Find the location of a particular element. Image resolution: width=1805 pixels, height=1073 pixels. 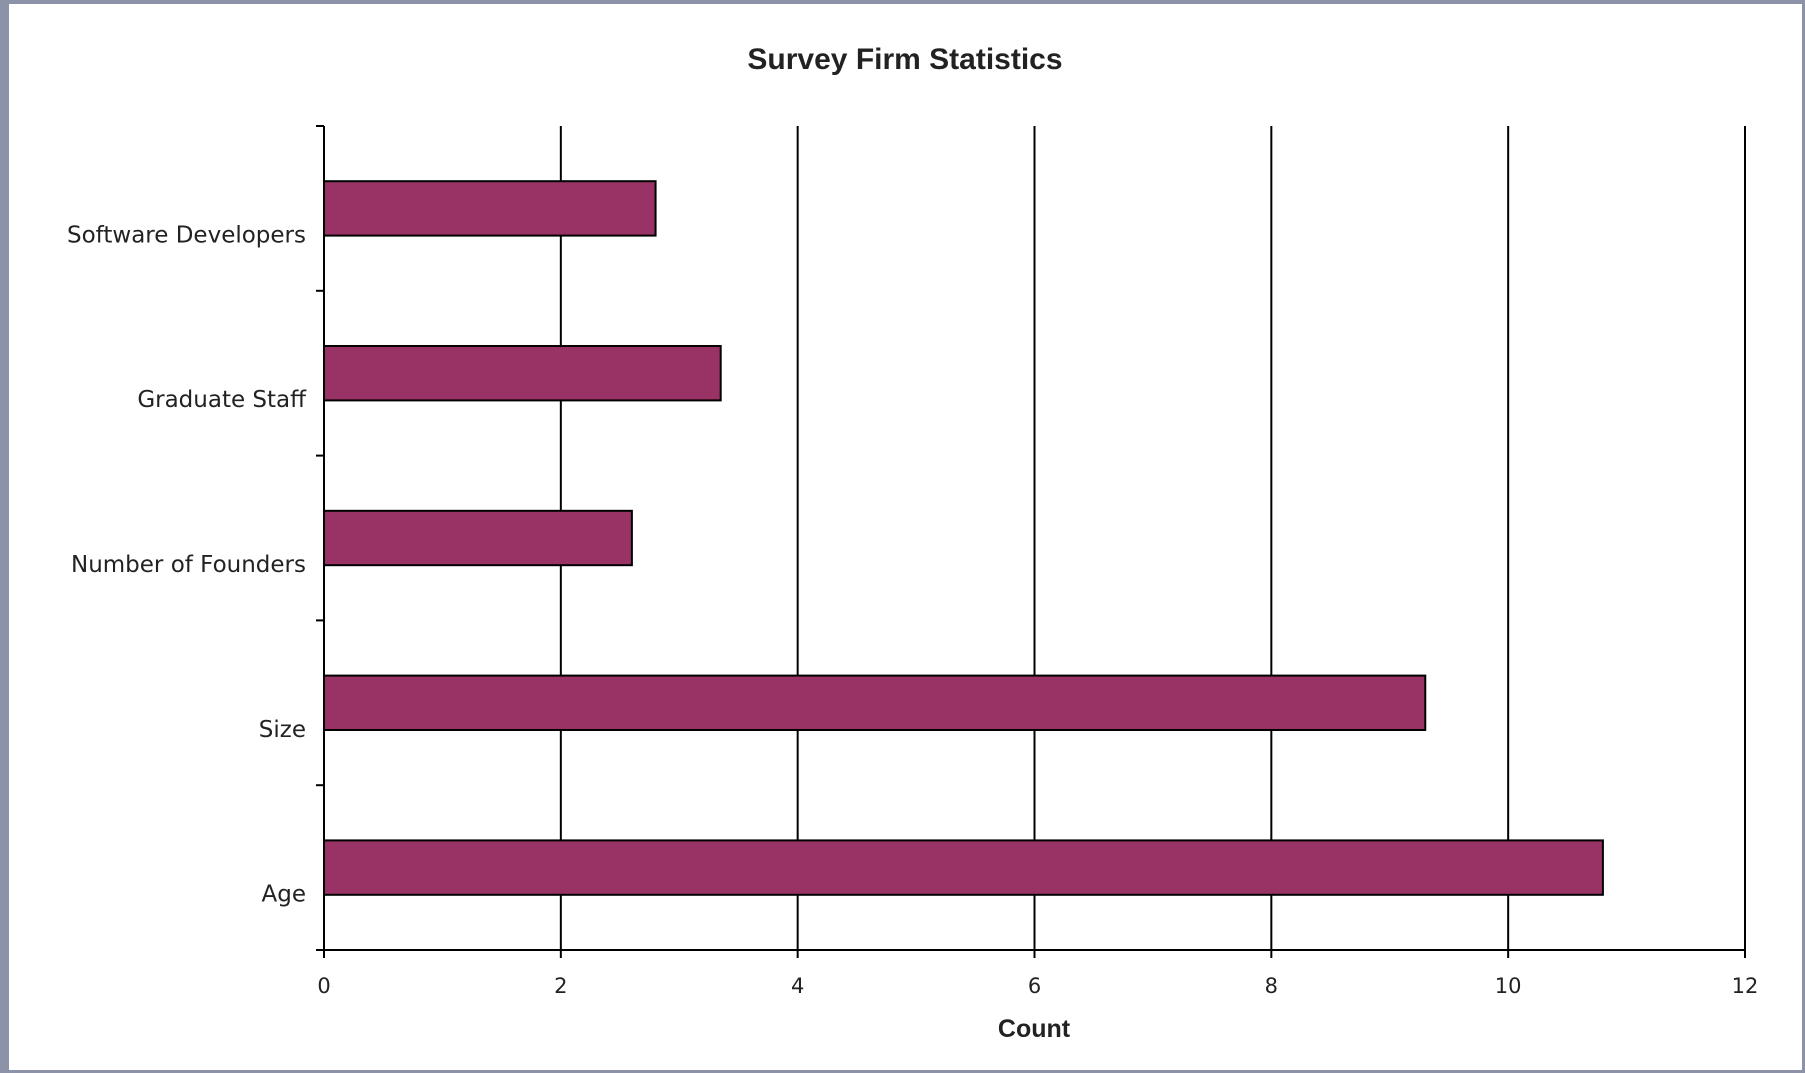

category-label-2: Number of Founders is located at coordinates (188, 565).